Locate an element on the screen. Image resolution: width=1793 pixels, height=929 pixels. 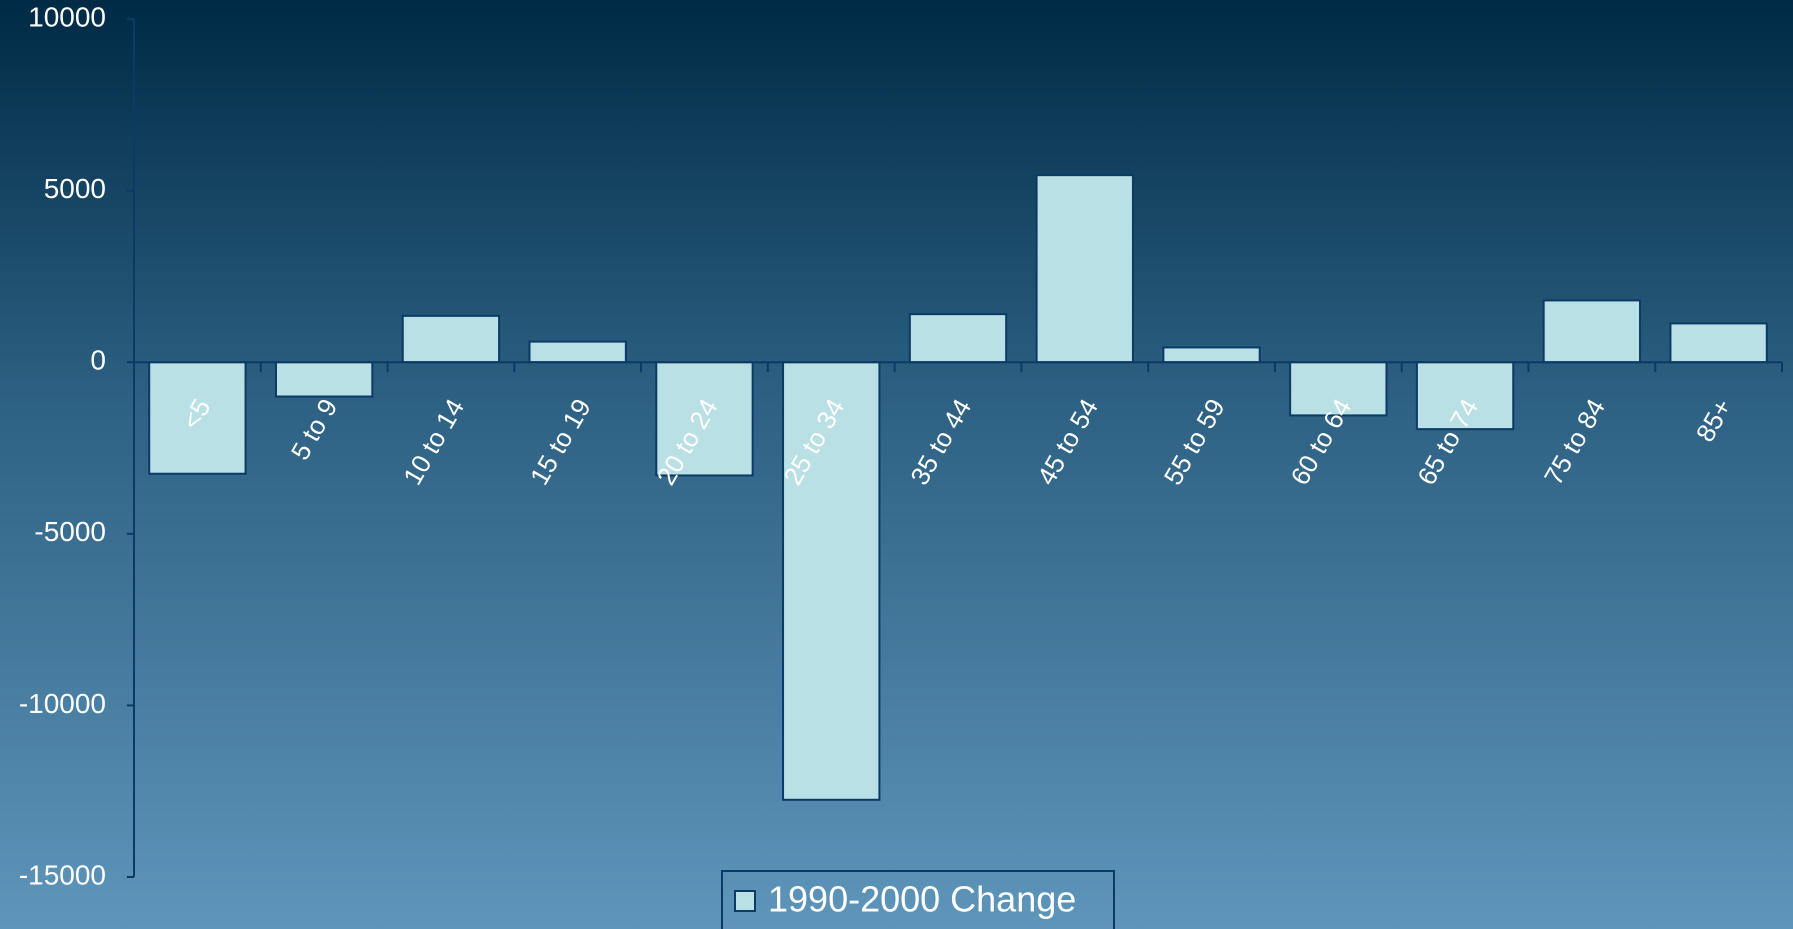
y-tick-label: -15000 is located at coordinates (62, 874).